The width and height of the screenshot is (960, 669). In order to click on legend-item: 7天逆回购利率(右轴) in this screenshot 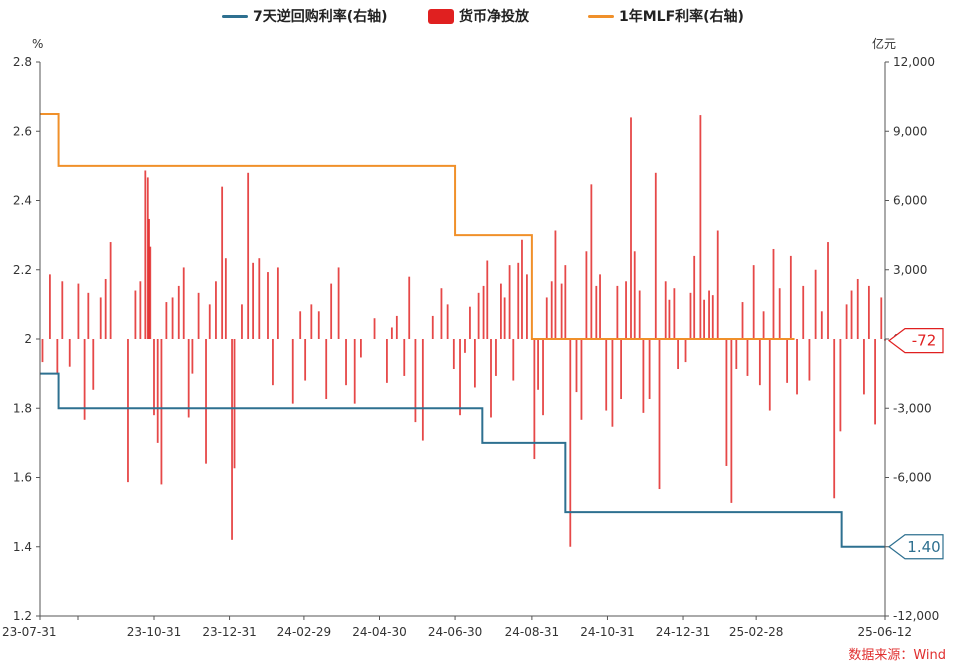, I will do `click(305, 16)`.